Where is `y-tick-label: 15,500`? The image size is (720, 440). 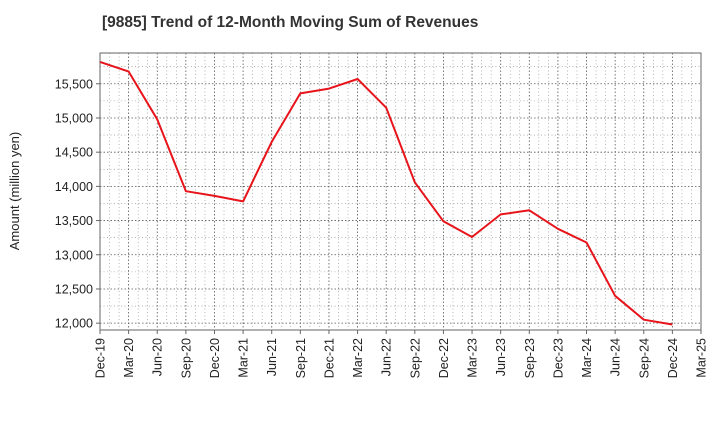 y-tick-label: 15,500 is located at coordinates (74, 84).